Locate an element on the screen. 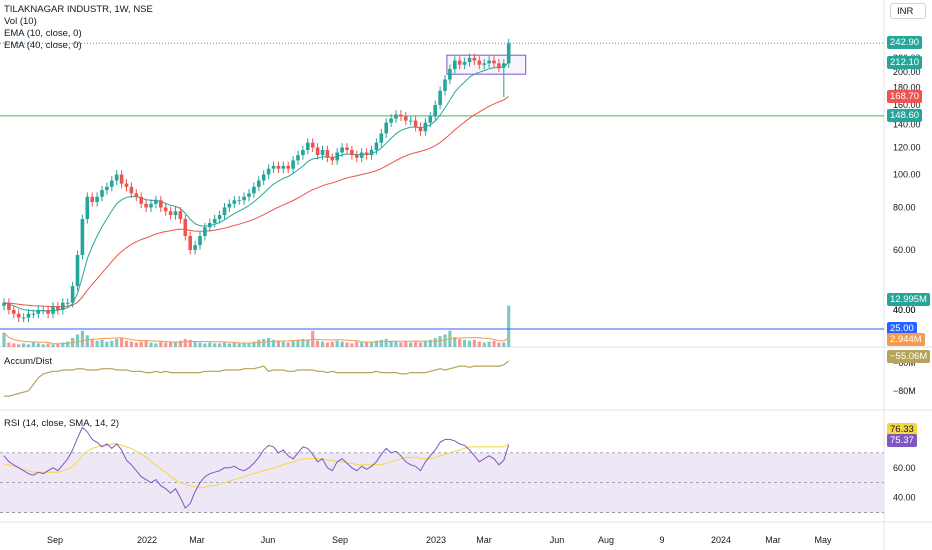 The image size is (932, 550). rectangle-drawing is located at coordinates (486, 64).